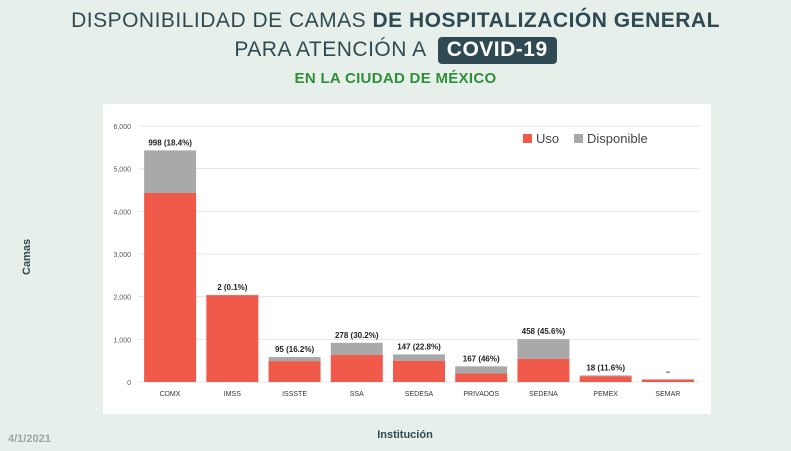  Describe the element at coordinates (419, 346) in the screenshot. I see `data-label: 147 (22.8%)` at that location.